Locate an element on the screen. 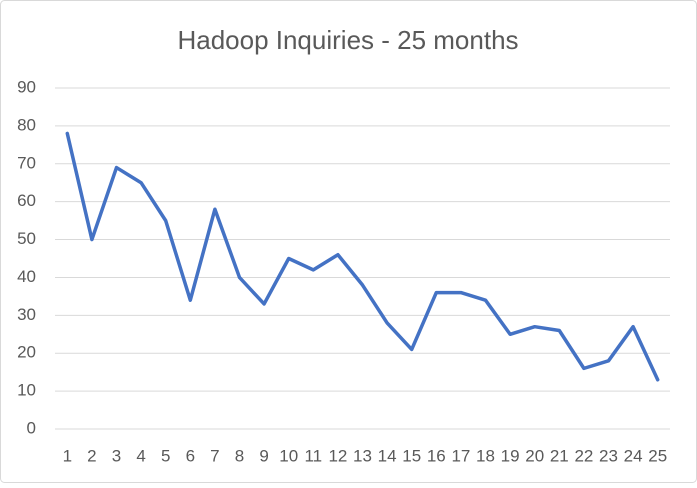  x-tick-label: 24 is located at coordinates (633, 455).